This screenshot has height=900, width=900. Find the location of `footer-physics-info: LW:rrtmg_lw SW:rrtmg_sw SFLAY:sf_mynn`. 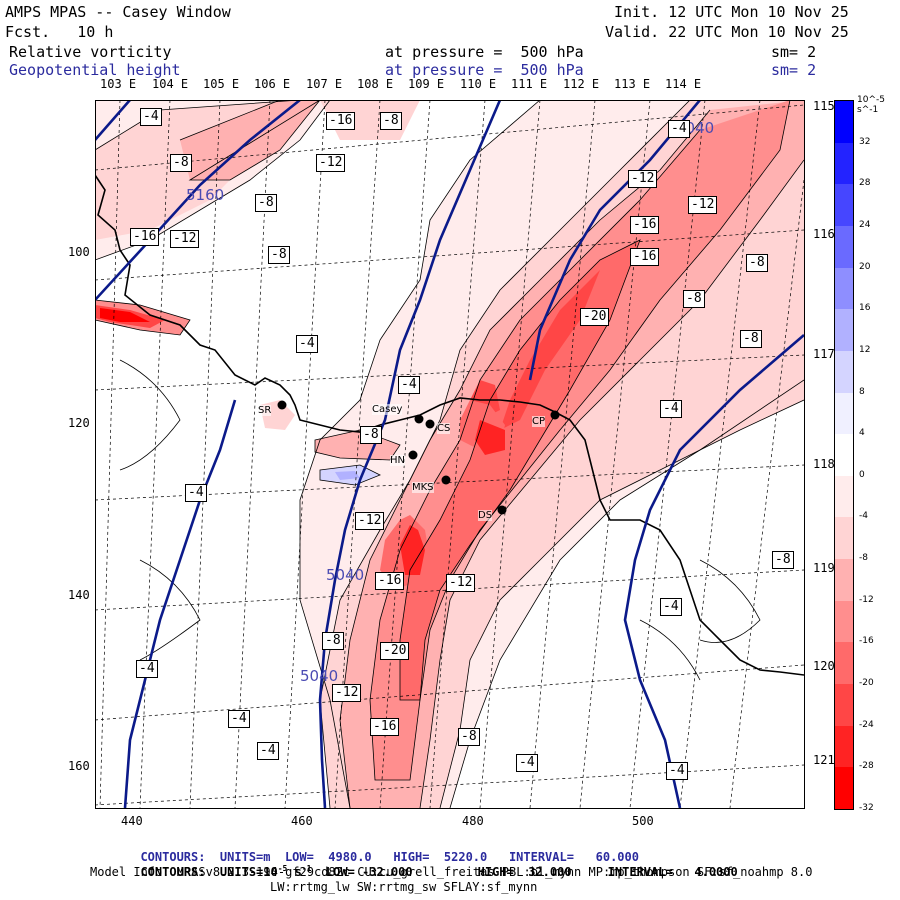

footer-physics-info: LW:rrtmg_lw SW:rrtmg_sw SFLAY:sf_mynn is located at coordinates (404, 887).